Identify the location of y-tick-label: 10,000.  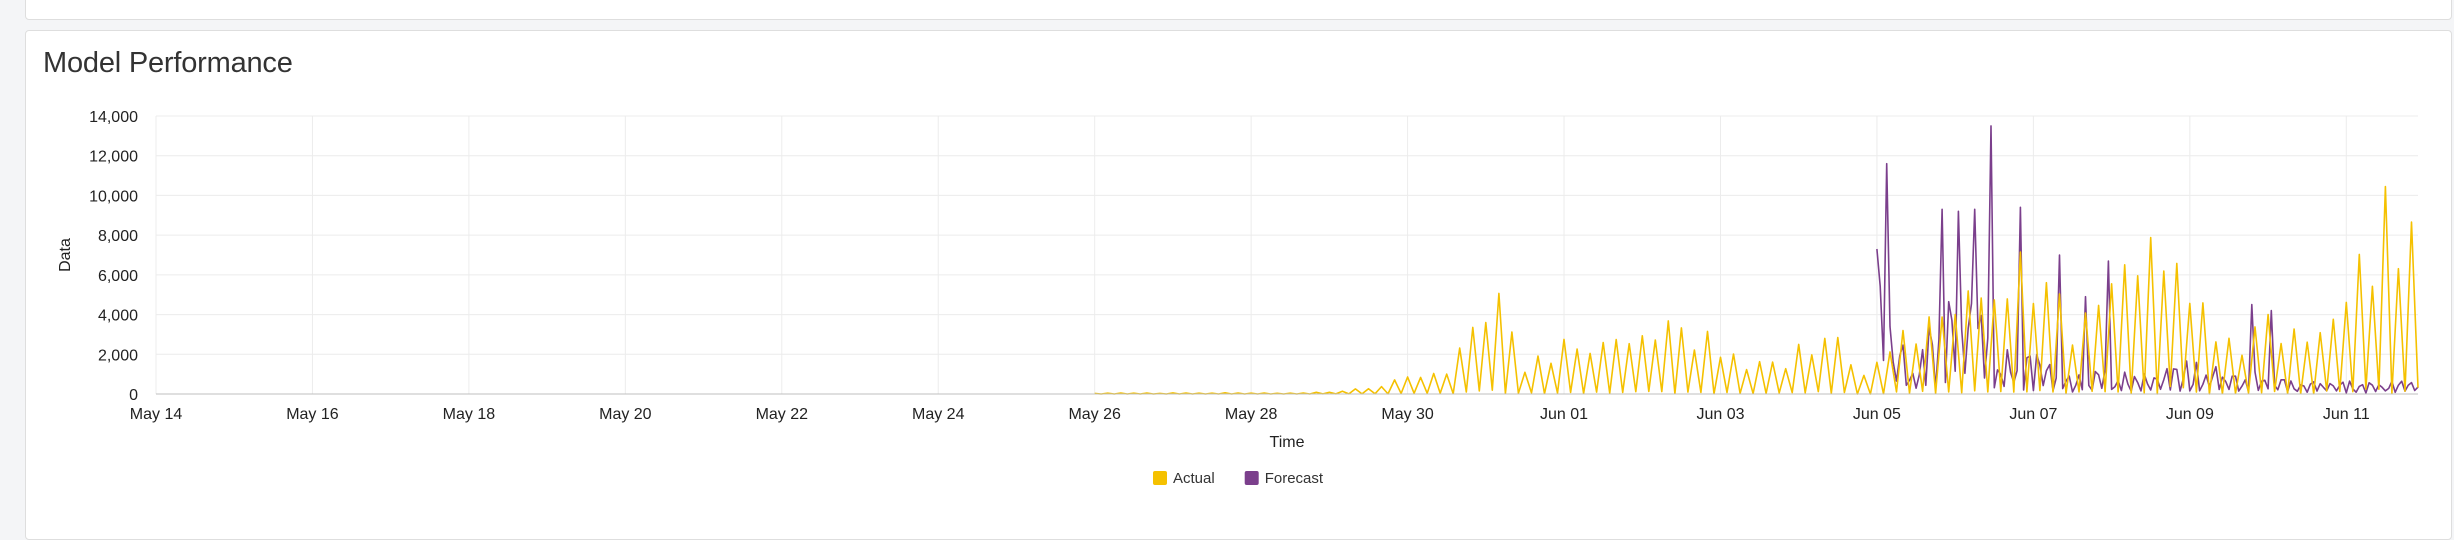
(113, 196).